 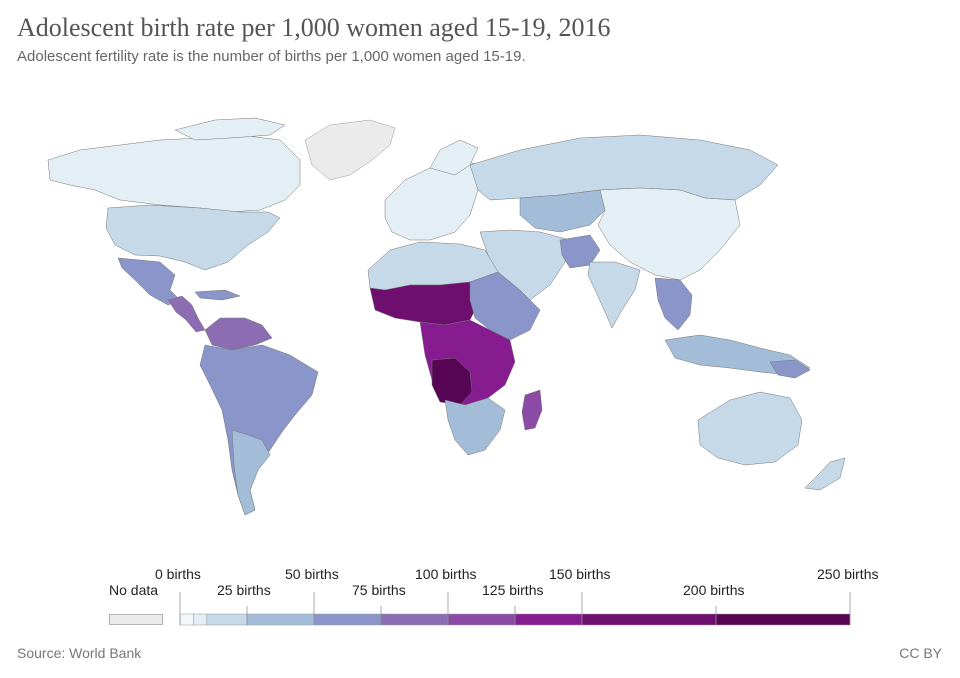 I want to click on region-greenland, so click(x=350, y=150).